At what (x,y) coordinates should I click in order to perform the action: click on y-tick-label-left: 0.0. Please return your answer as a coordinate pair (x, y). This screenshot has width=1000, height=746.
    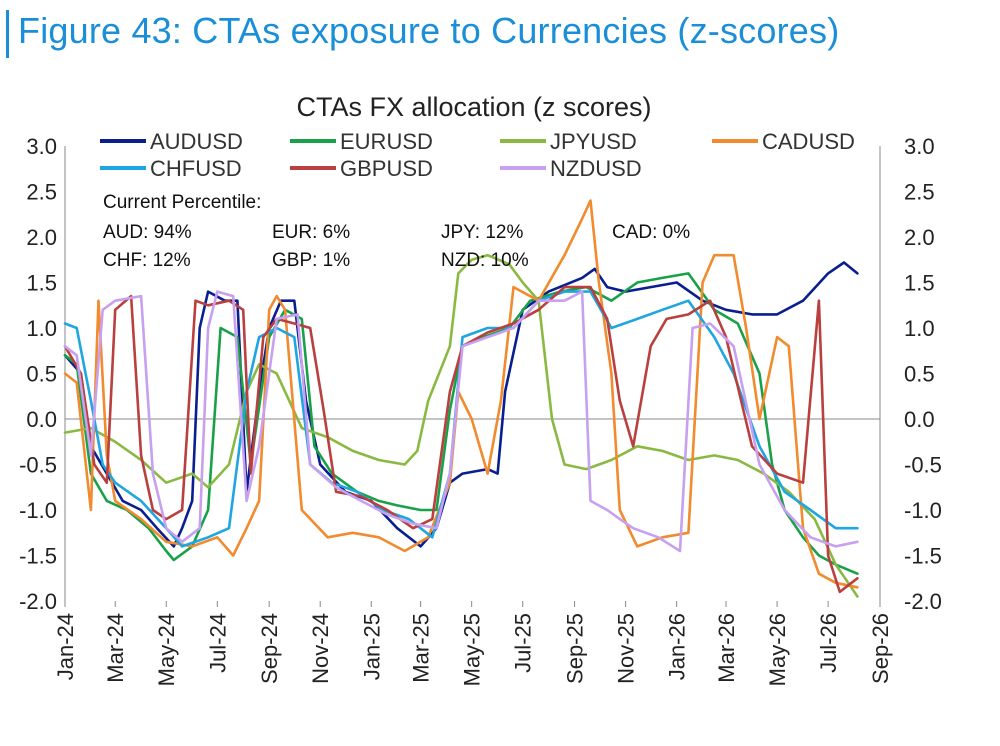
    Looking at the image, I should click on (41, 419).